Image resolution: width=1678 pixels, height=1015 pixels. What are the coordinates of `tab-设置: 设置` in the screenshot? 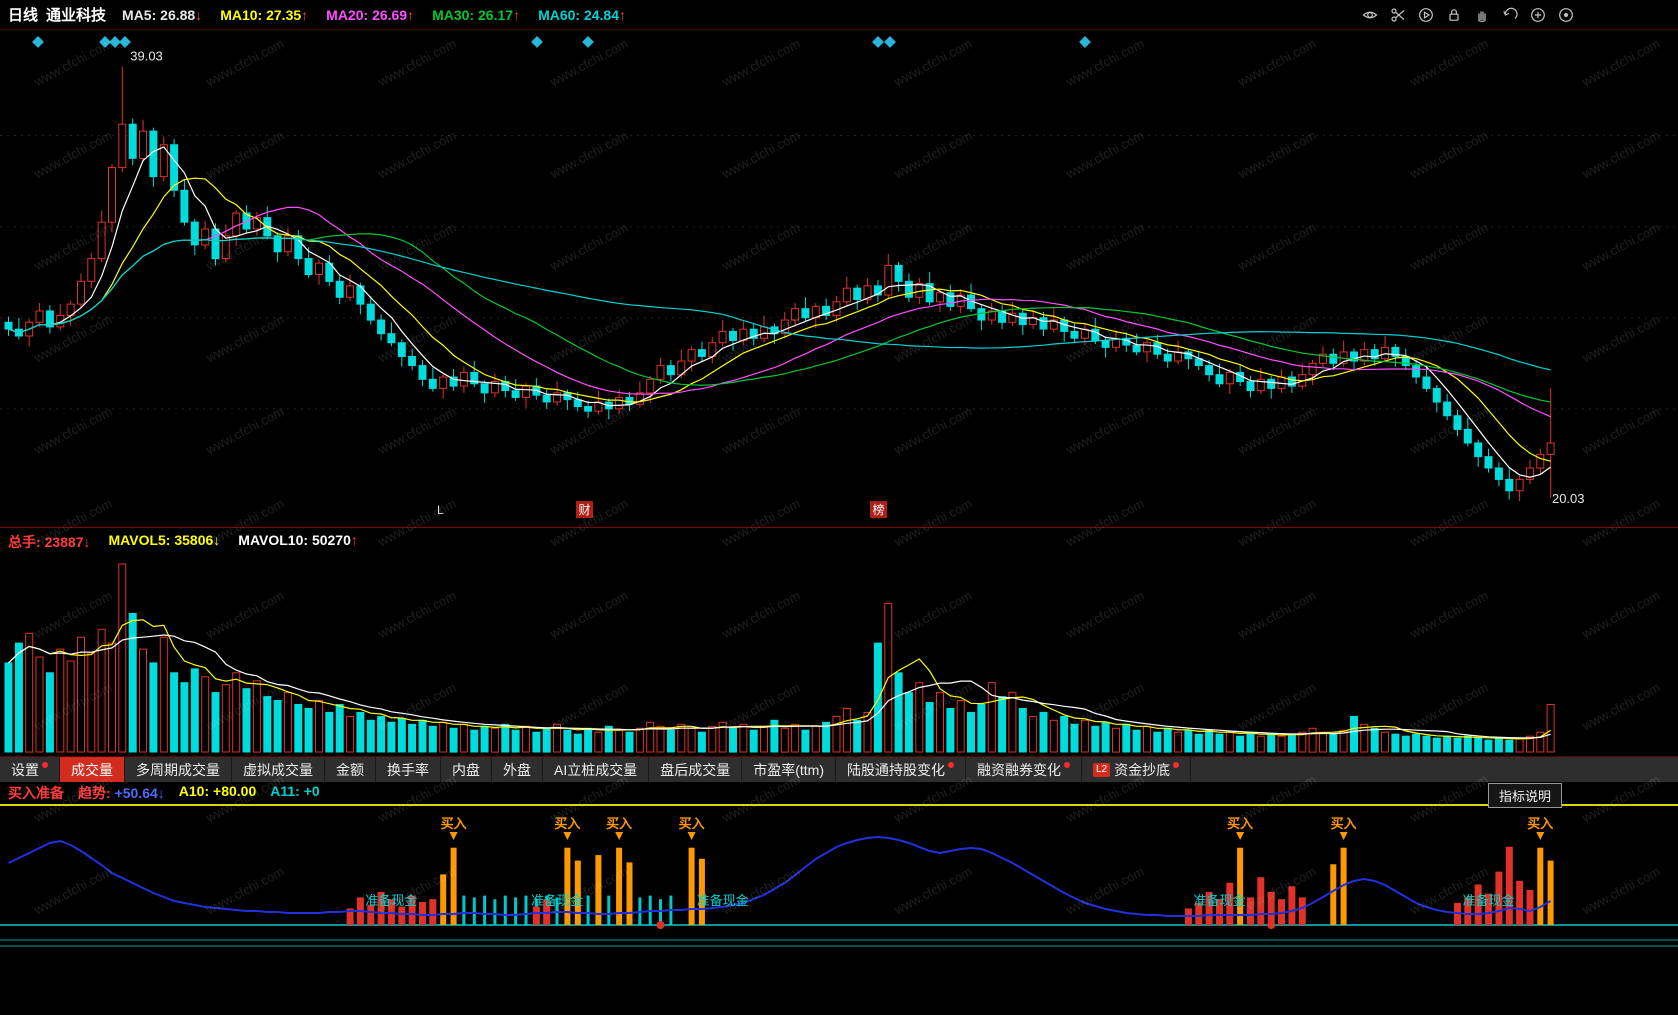 It's located at (30, 769).